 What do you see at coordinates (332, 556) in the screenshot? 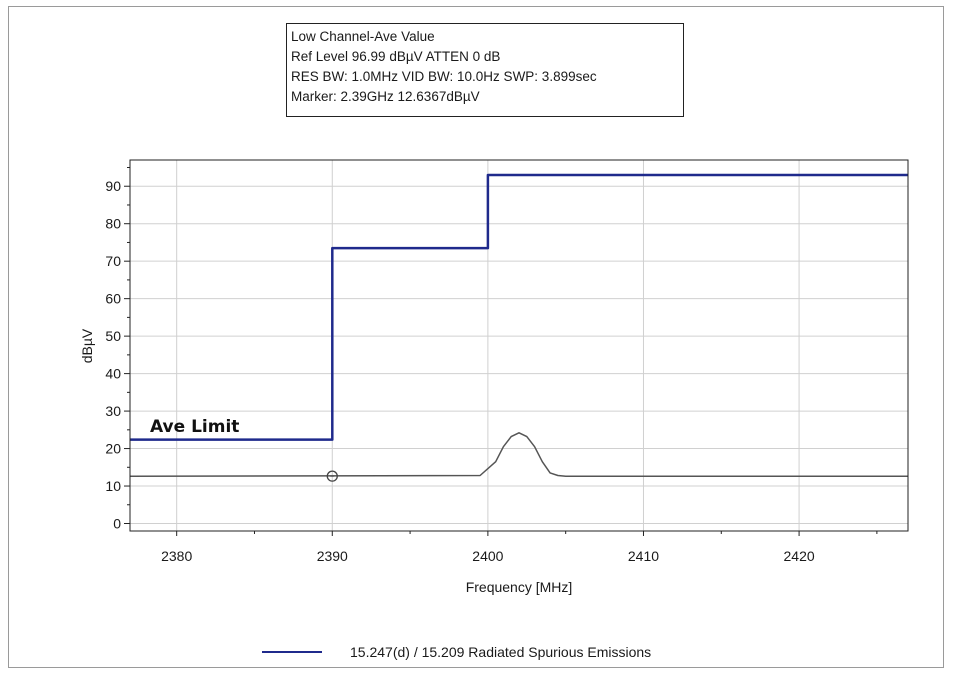
I see `x-tick-label: 2390` at bounding box center [332, 556].